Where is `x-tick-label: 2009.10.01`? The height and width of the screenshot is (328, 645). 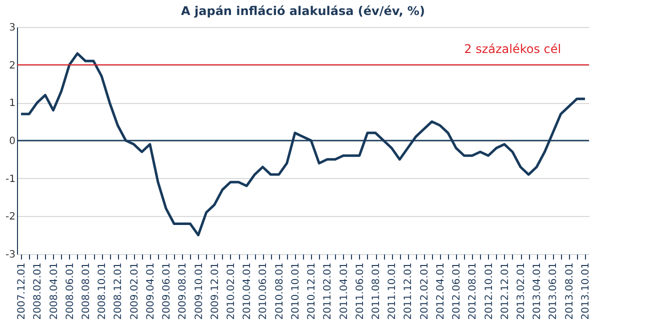 x-tick-label: 2009.10.01 is located at coordinates (199, 291).